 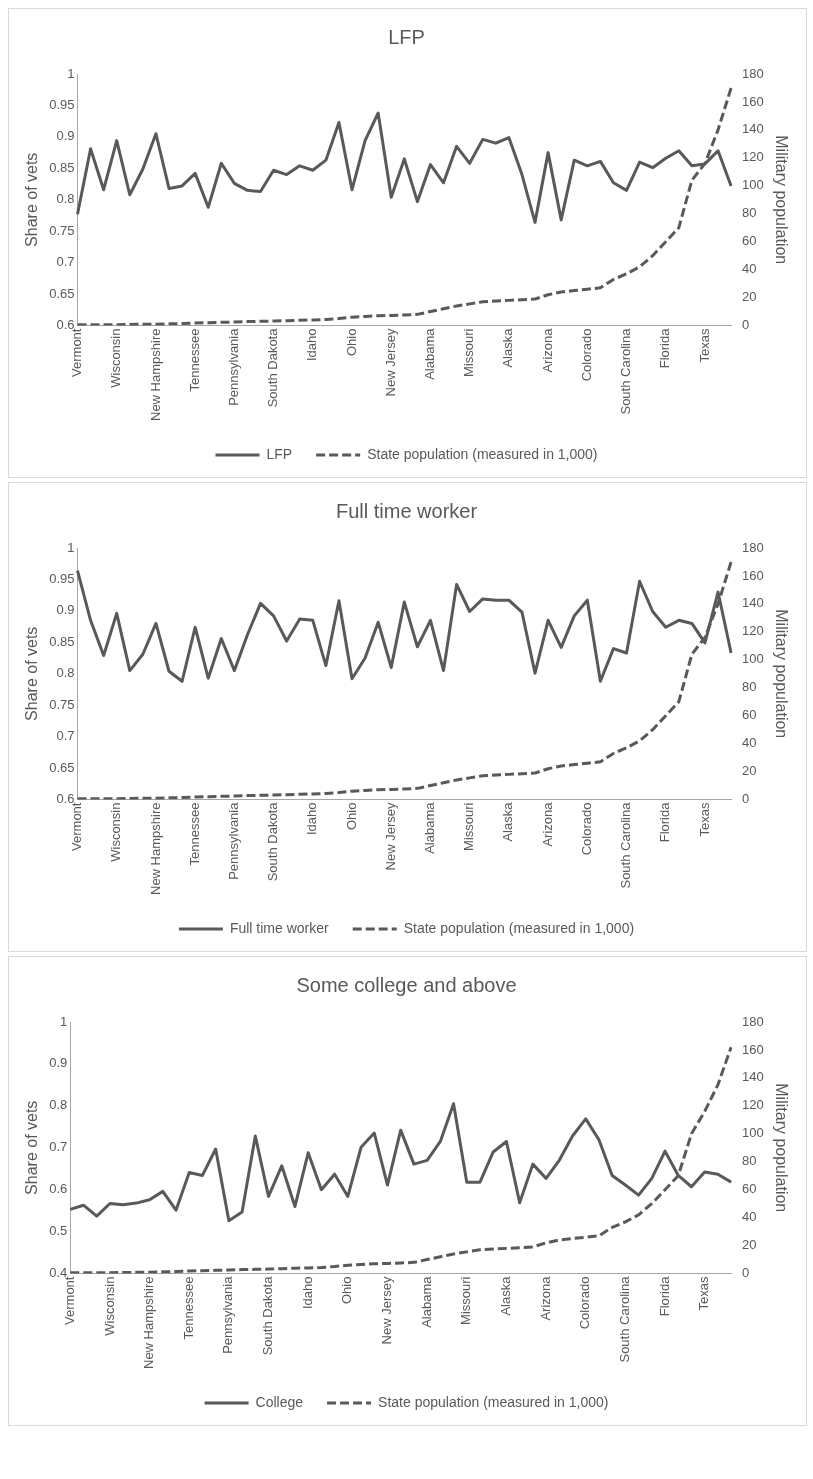 I want to click on chart-title: Full time worker, so click(x=406, y=510).